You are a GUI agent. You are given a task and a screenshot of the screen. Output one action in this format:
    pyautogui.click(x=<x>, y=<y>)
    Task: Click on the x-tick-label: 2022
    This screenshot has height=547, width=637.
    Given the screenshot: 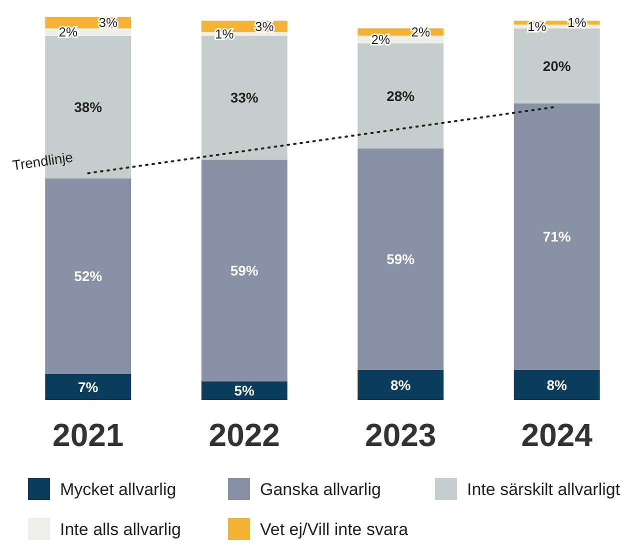 What is the action you would take?
    pyautogui.click(x=244, y=435)
    